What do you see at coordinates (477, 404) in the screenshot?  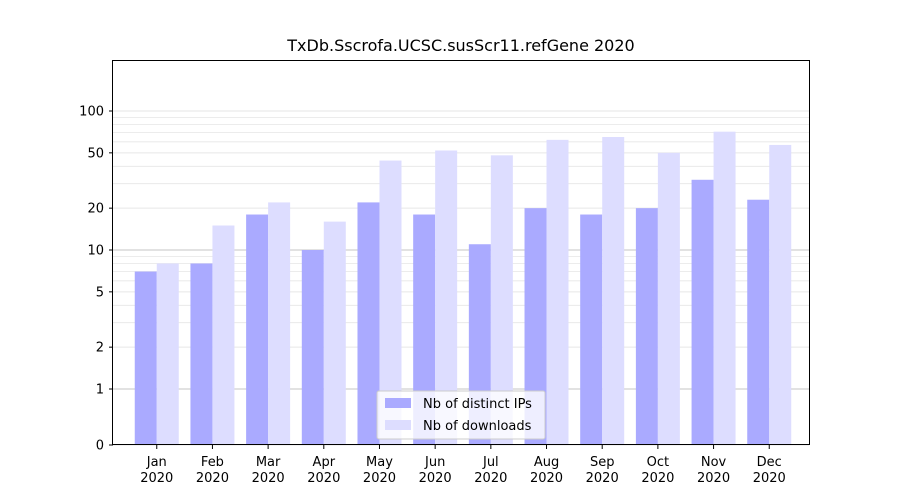 I see `legend-label-ips: Nb of distinct IPs` at bounding box center [477, 404].